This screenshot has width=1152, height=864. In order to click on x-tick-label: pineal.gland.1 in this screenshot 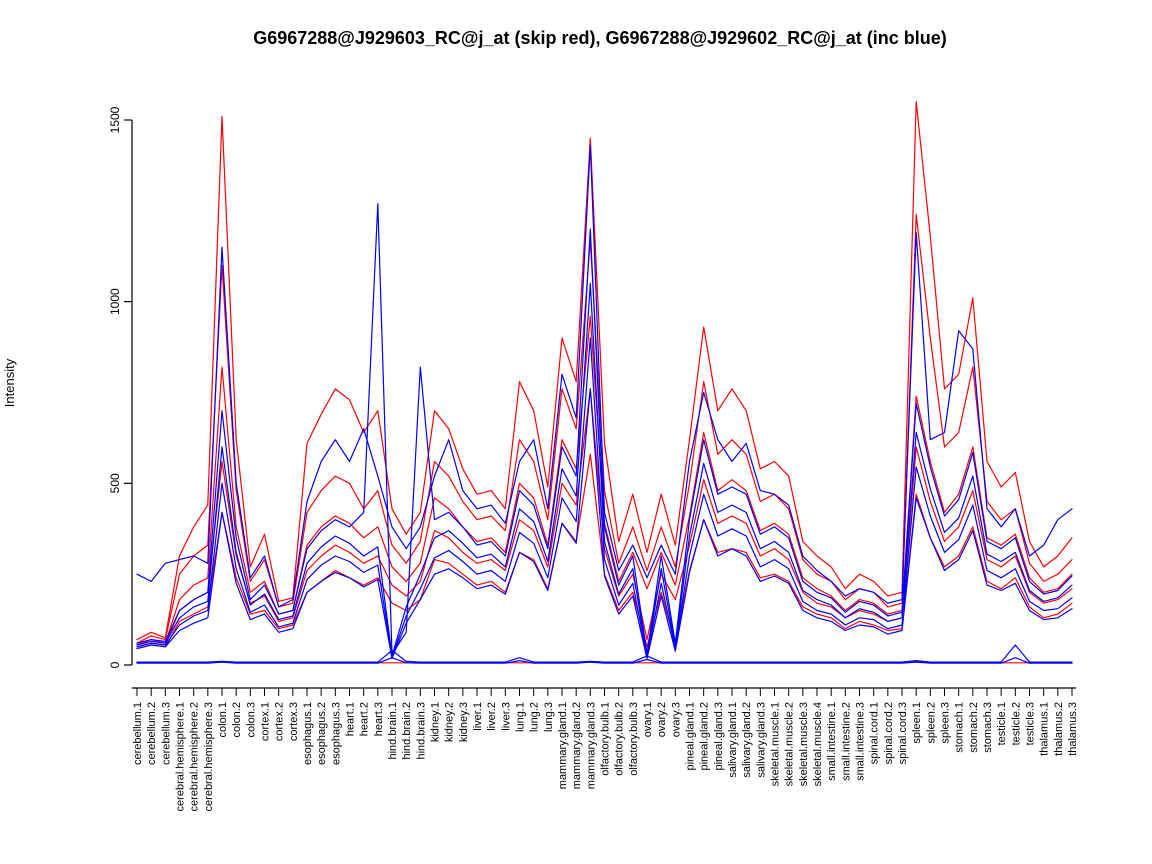, I will do `click(691, 736)`.